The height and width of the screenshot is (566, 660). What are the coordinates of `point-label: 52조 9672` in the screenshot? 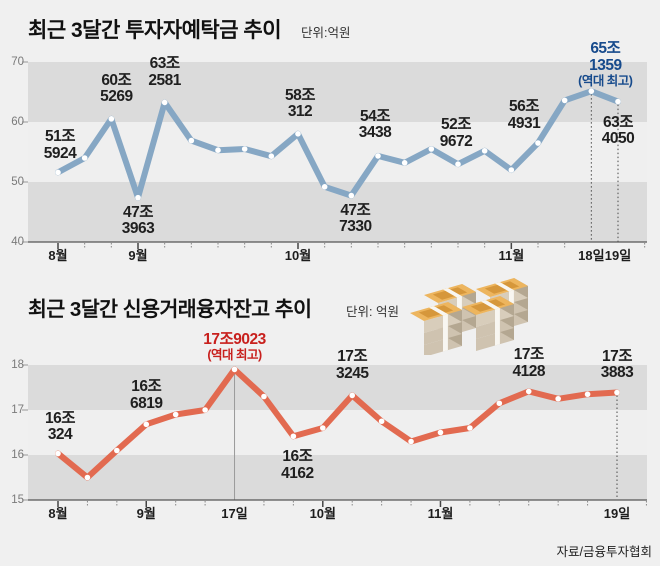 It's located at (456, 133).